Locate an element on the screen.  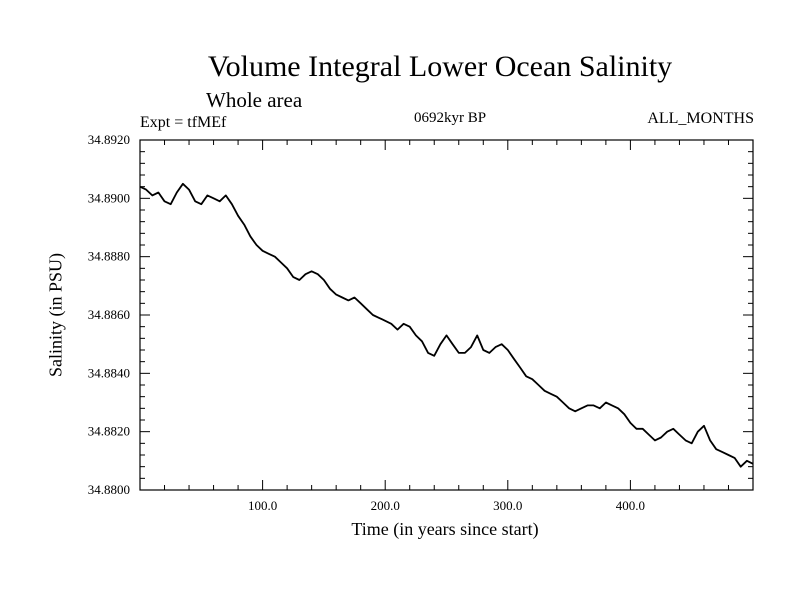
x-axis-label: Time (in years since start) is located at coordinates (445, 529).